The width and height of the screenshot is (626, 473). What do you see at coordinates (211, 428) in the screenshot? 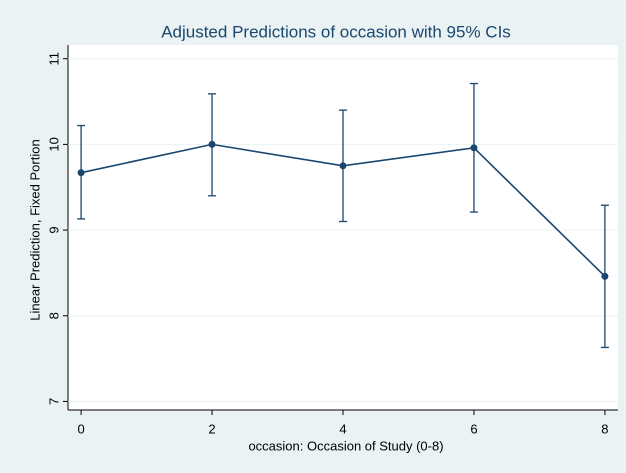
I see `x-tick-label: 2` at bounding box center [211, 428].